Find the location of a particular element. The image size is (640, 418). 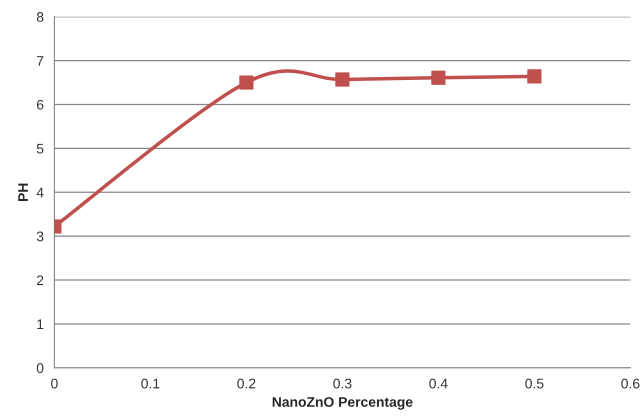

x-tick-label: 0.2 is located at coordinates (246, 383).